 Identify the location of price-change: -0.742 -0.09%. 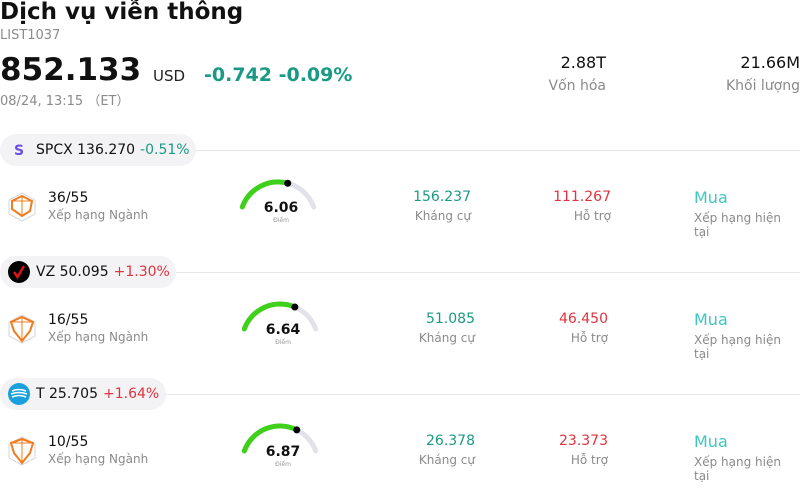
(278, 75).